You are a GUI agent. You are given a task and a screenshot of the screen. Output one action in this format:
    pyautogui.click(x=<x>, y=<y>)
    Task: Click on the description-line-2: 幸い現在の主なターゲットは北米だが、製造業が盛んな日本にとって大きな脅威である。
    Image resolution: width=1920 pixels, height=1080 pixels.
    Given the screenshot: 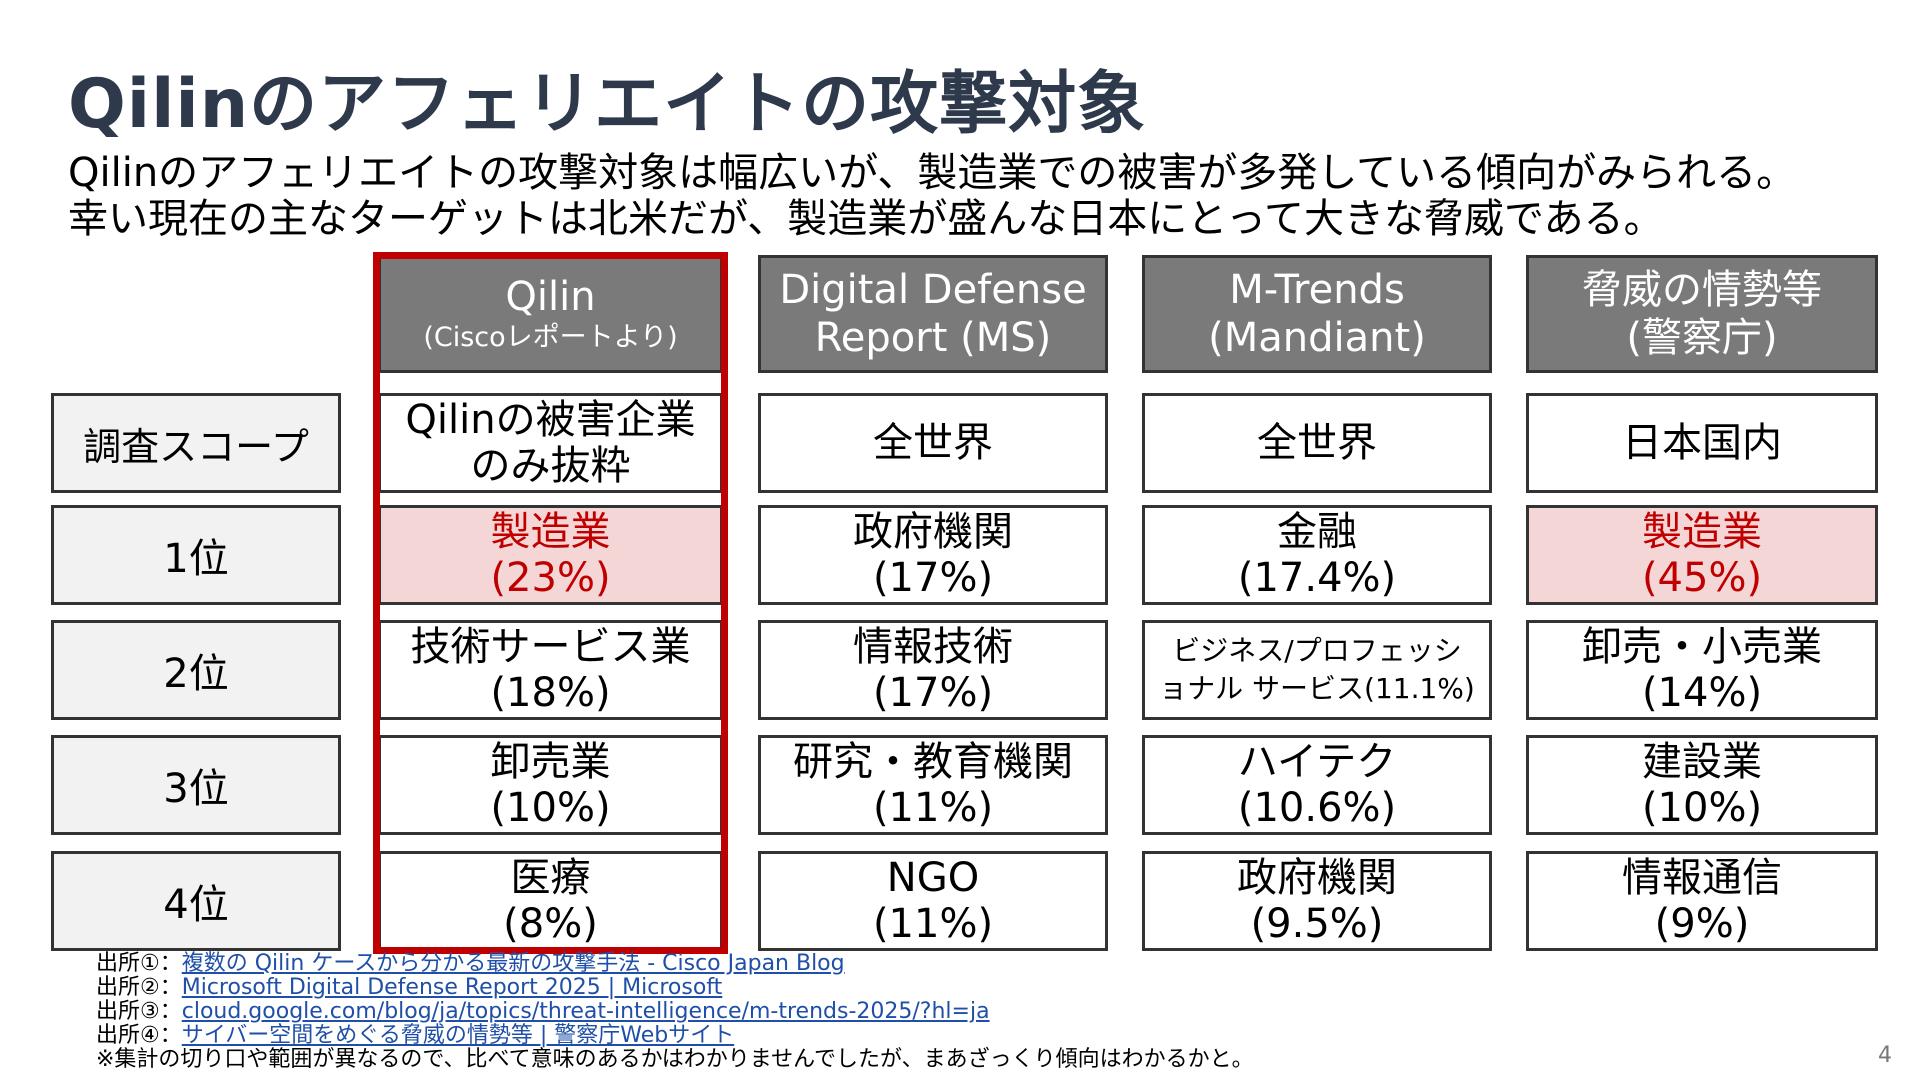 What is the action you would take?
    pyautogui.click(x=866, y=219)
    